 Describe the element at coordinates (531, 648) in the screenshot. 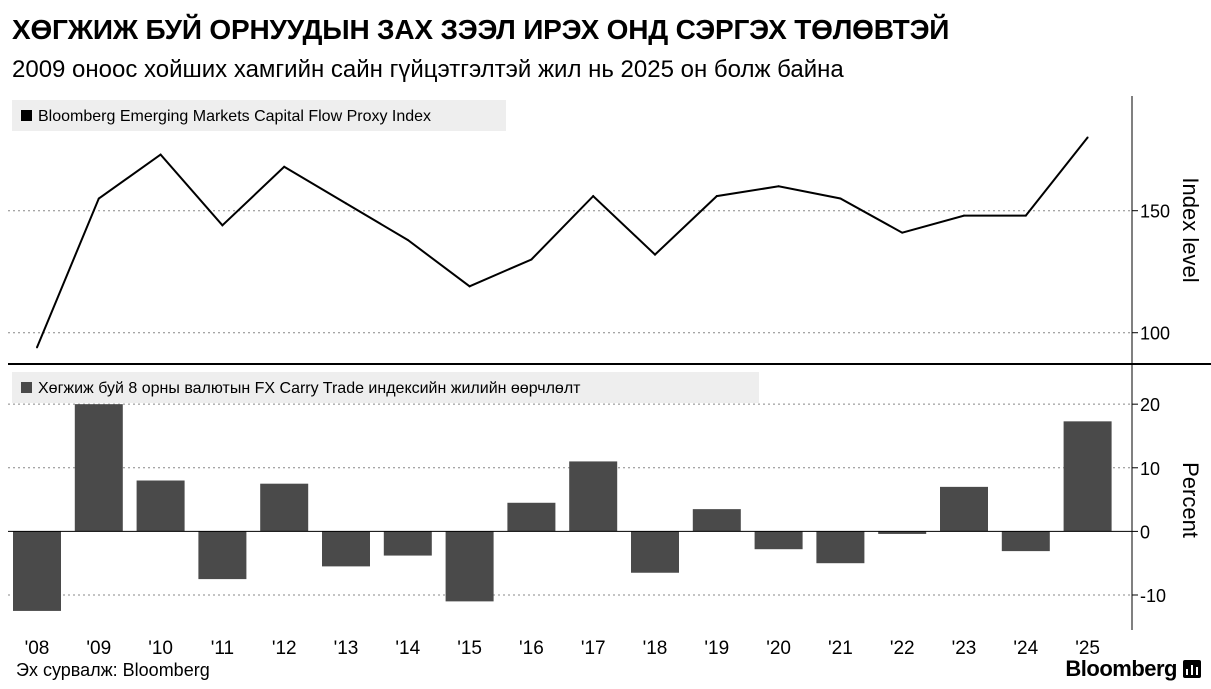

I see `x-tick-label: '16` at that location.